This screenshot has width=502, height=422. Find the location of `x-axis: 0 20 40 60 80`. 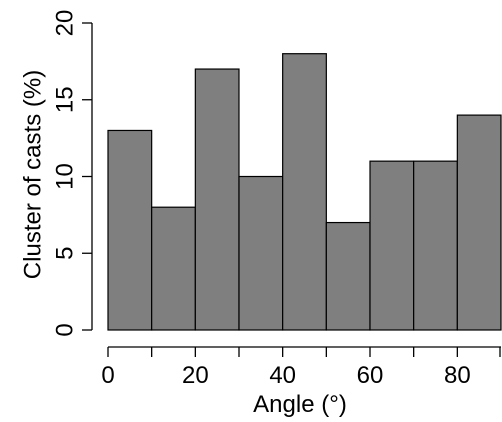

x-axis: 0 20 40 60 80 is located at coordinates (301, 367).